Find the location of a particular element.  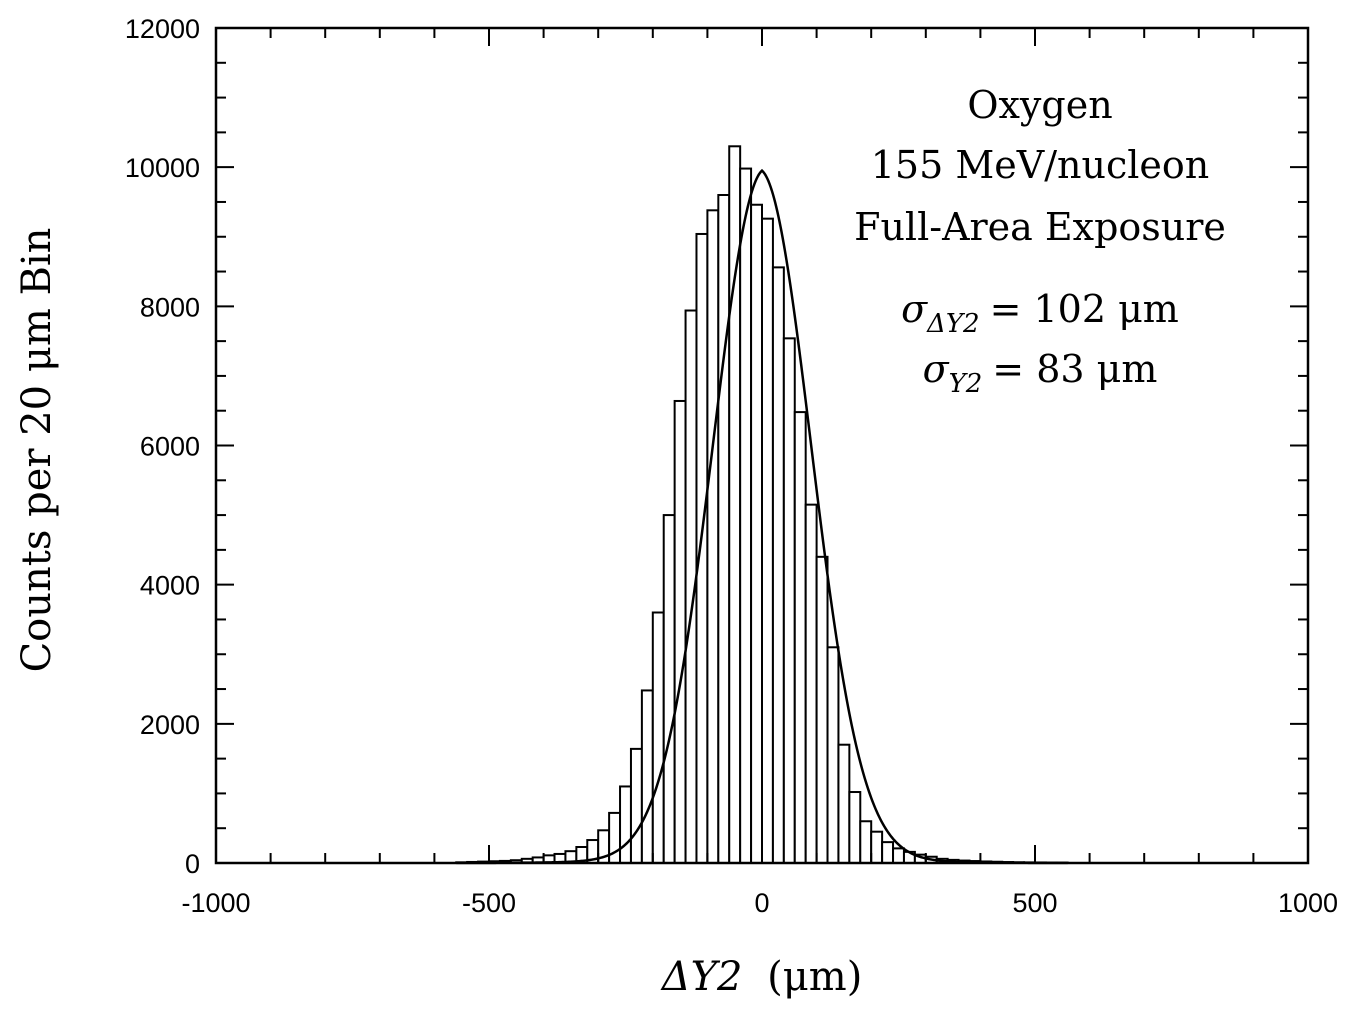

sigma-subscript-1: ΔY2 is located at coordinates (952, 324).